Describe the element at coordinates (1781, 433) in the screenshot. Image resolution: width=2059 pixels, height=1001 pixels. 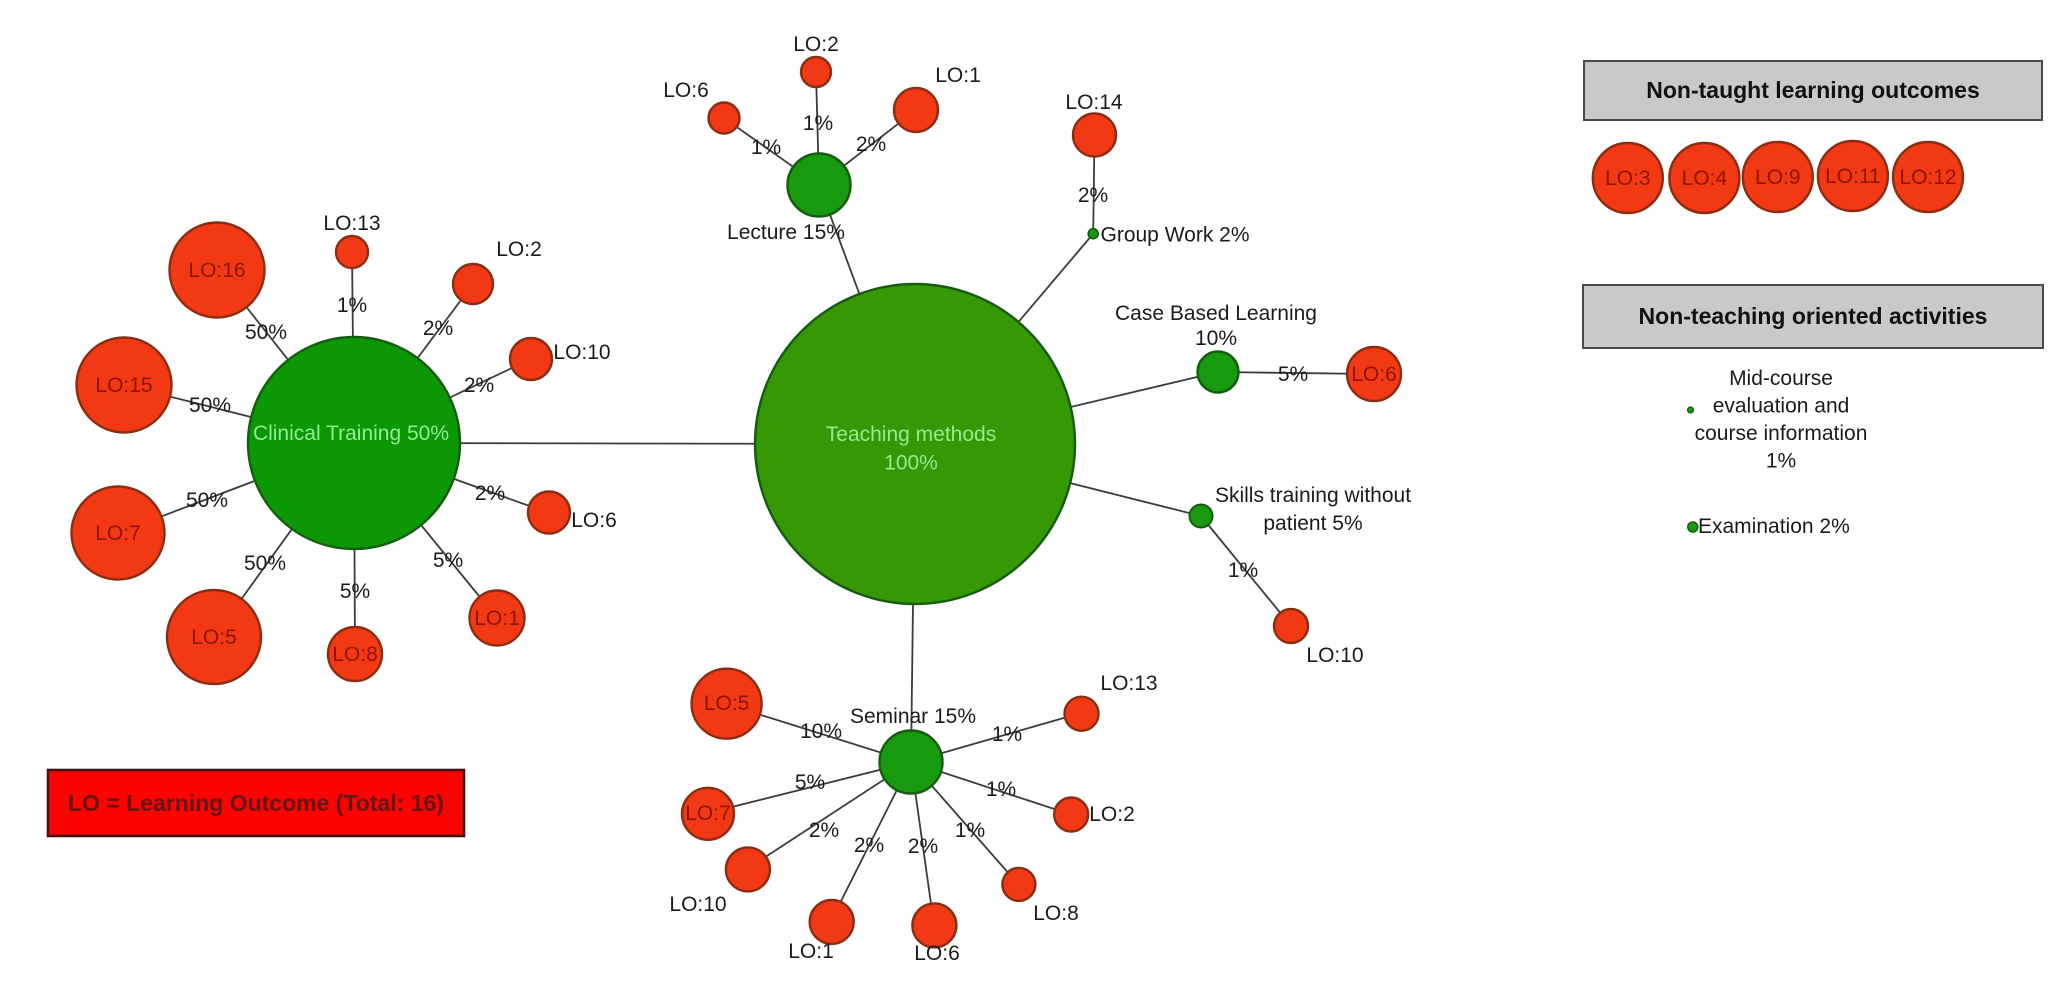
I see `svg-text: course information` at that location.